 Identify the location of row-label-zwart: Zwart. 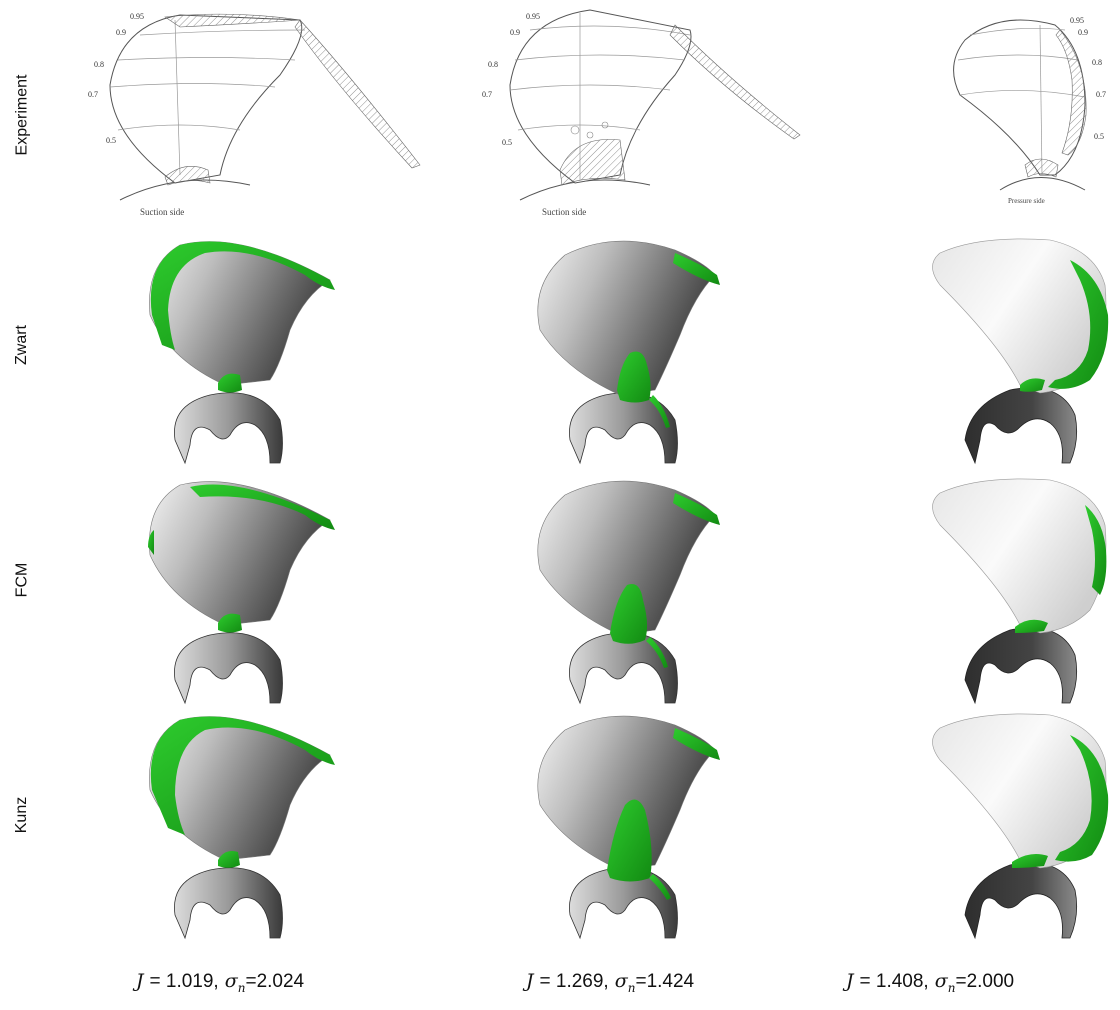
(22, 345).